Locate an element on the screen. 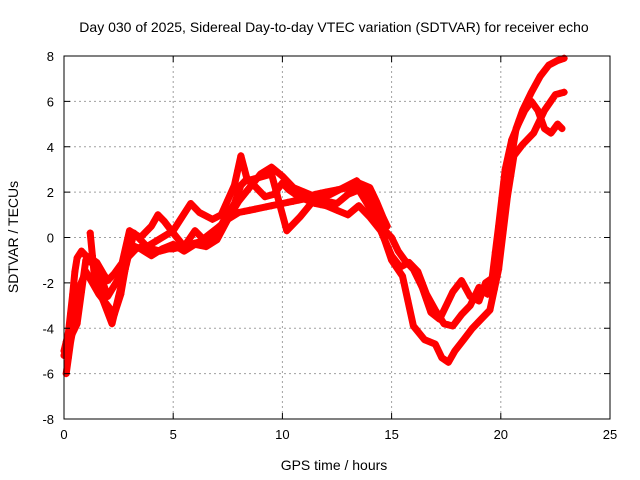 Image resolution: width=640 pixels, height=480 pixels. y-tick-label: 0 is located at coordinates (50, 238).